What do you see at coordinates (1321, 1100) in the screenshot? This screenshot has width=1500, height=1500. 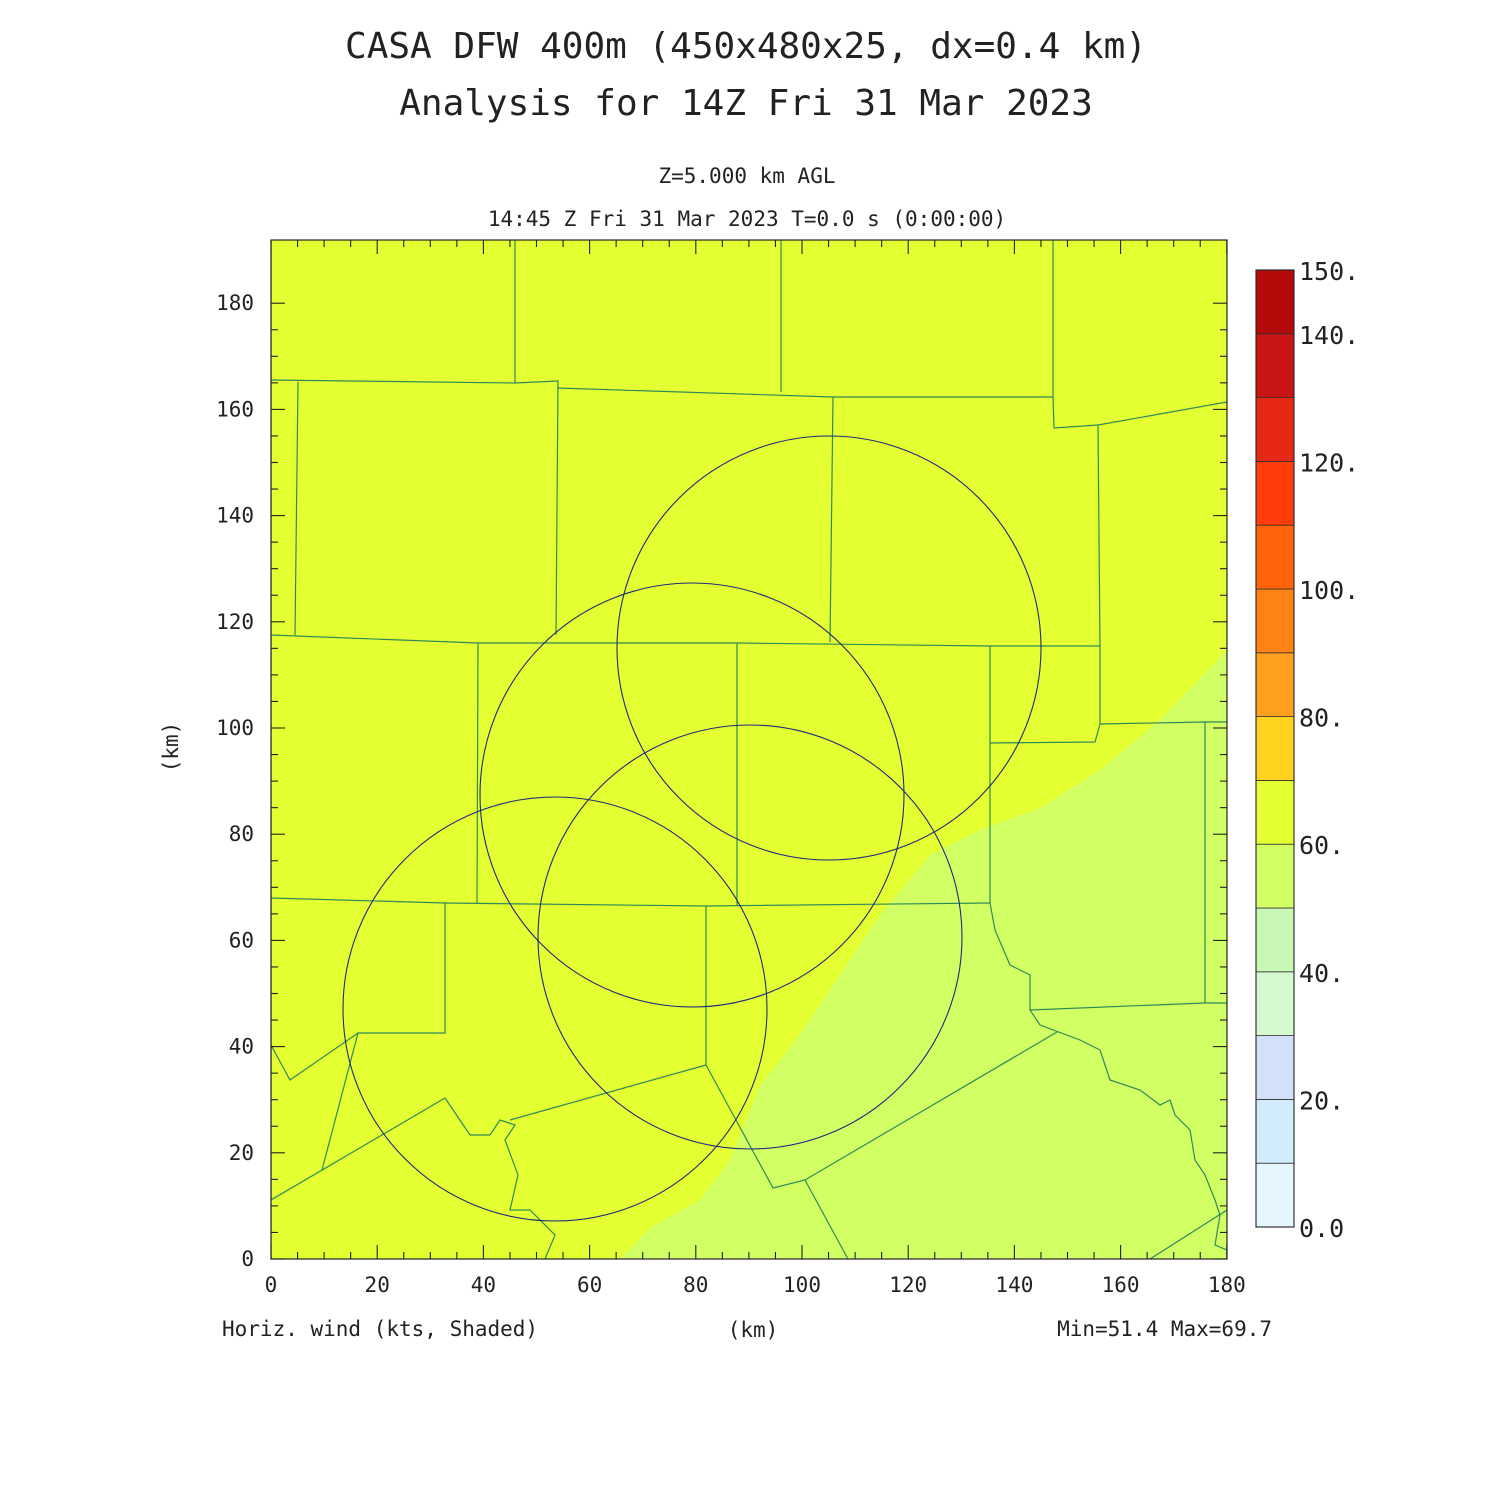 I see `colorbar-label: 20.` at bounding box center [1321, 1100].